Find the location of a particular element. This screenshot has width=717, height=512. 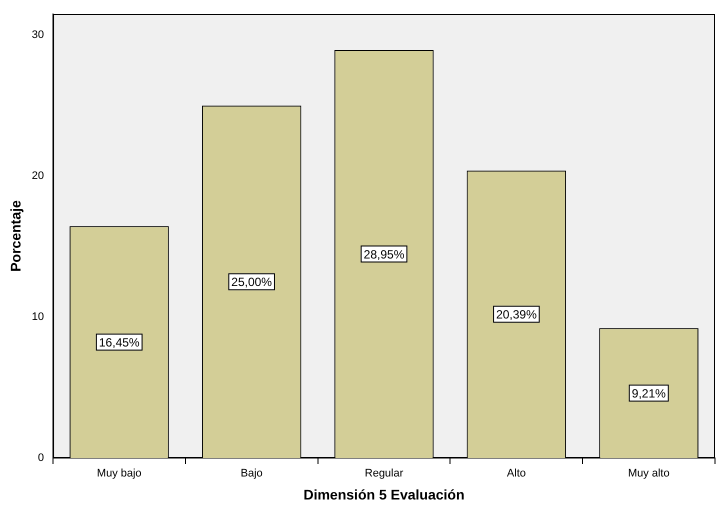

y-tick-label: 30 is located at coordinates (38, 35).